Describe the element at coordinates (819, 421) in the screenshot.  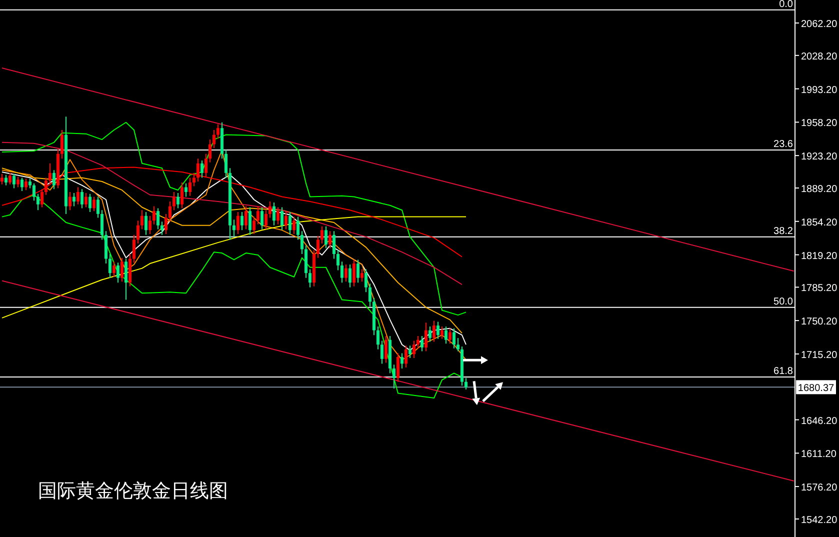
I see `y-tick-label: 1646.20` at that location.